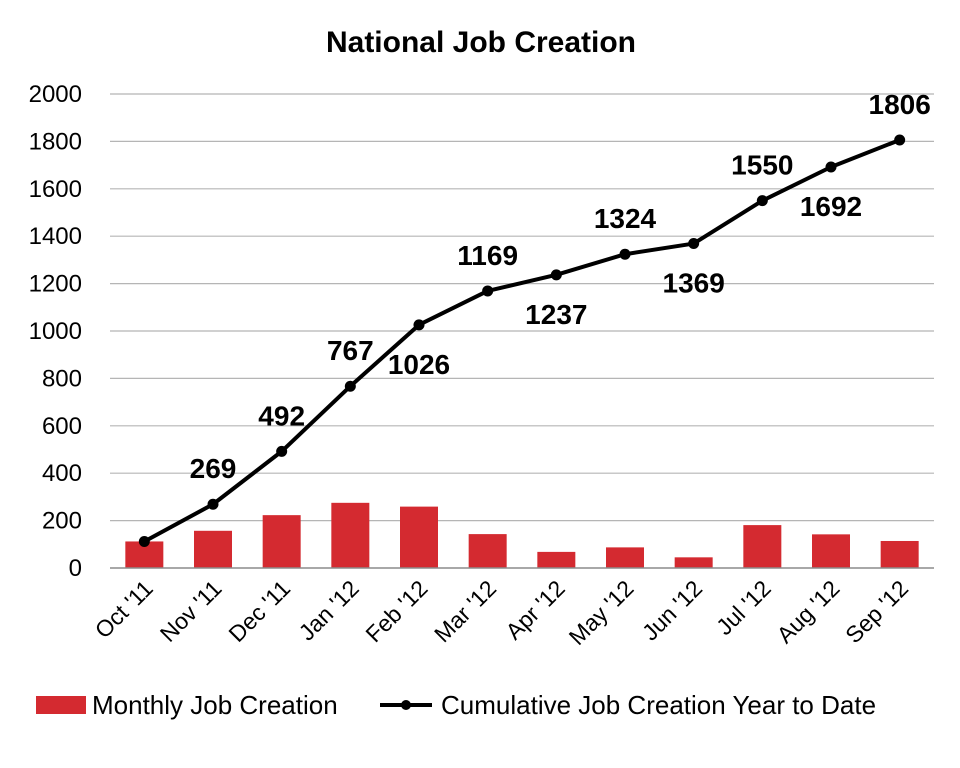 Image resolution: width=960 pixels, height=768 pixels. What do you see at coordinates (876, 611) in the screenshot?
I see `x-tick-label: Sep '12` at bounding box center [876, 611].